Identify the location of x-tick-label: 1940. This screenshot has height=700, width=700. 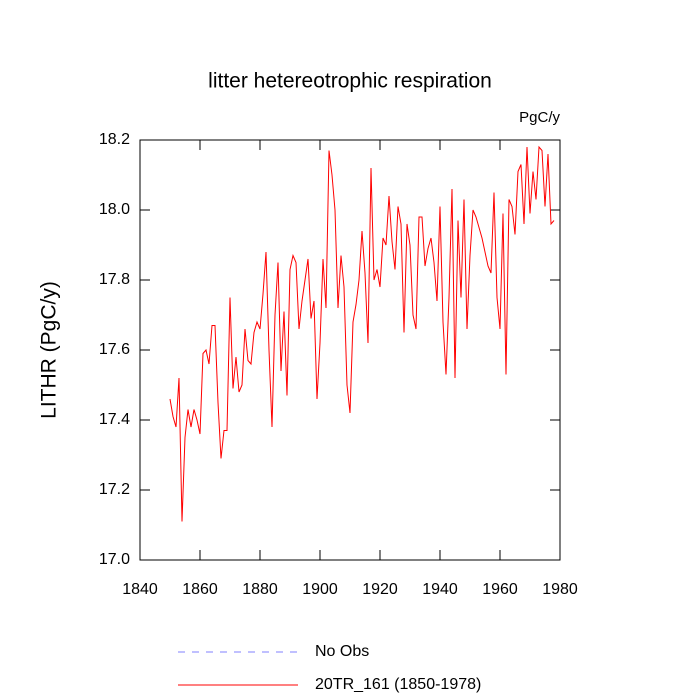
(440, 589).